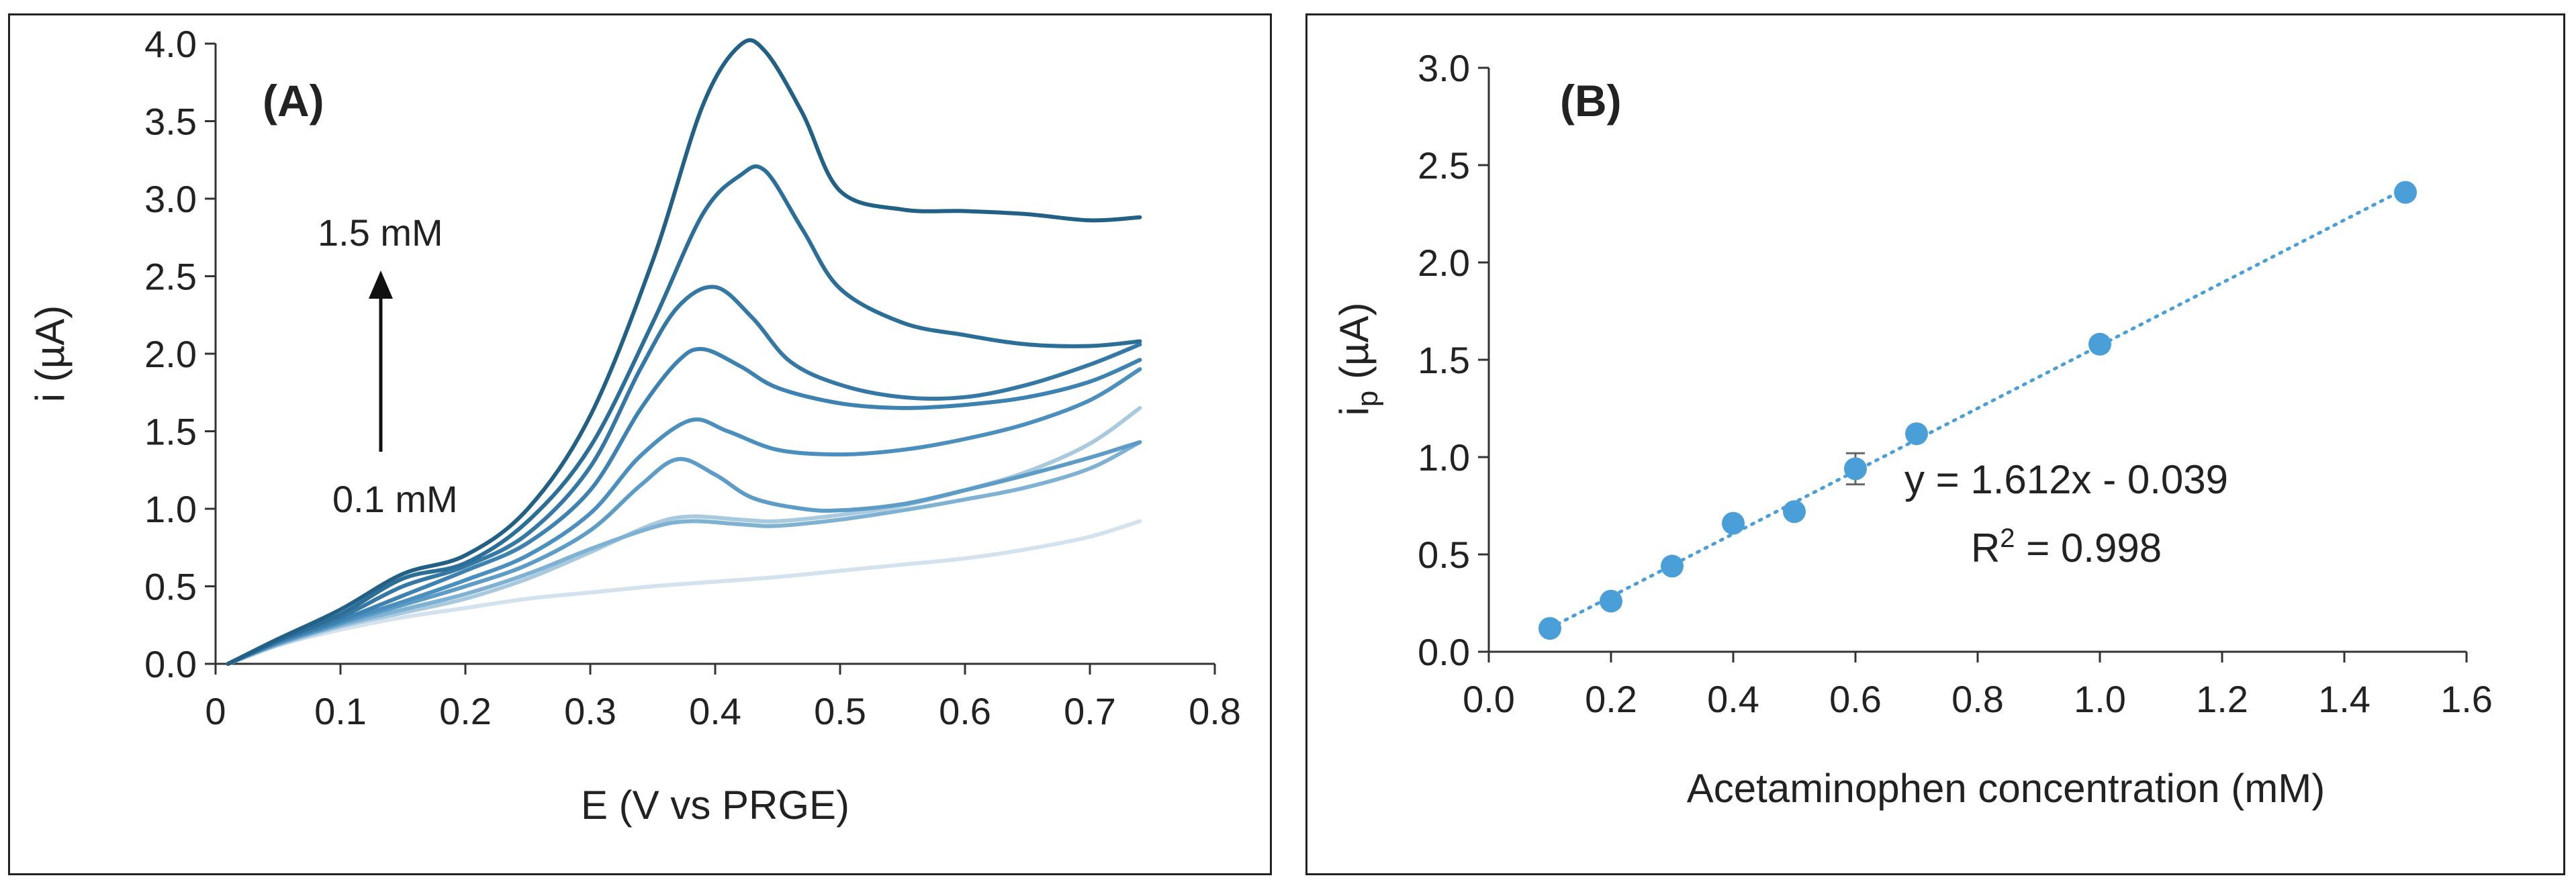  Describe the element at coordinates (380, 232) in the screenshot. I see `annotation-high-concentration: 1.5 mM` at that location.